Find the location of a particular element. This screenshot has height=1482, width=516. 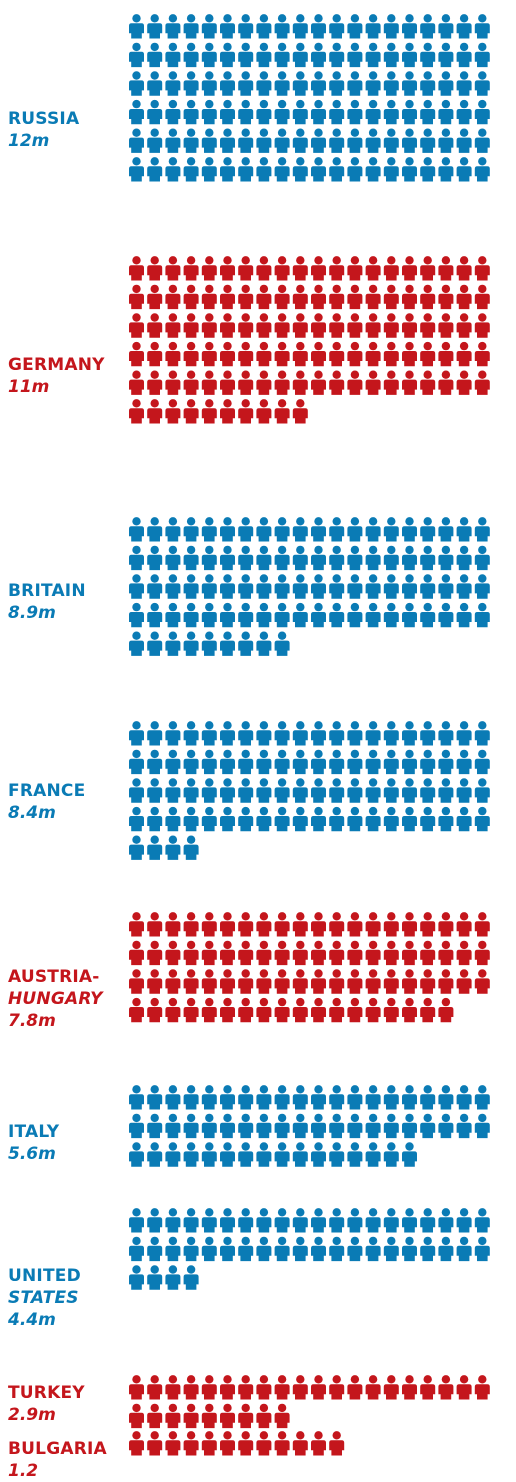

country-name: UNITED is located at coordinates (44, 1276).